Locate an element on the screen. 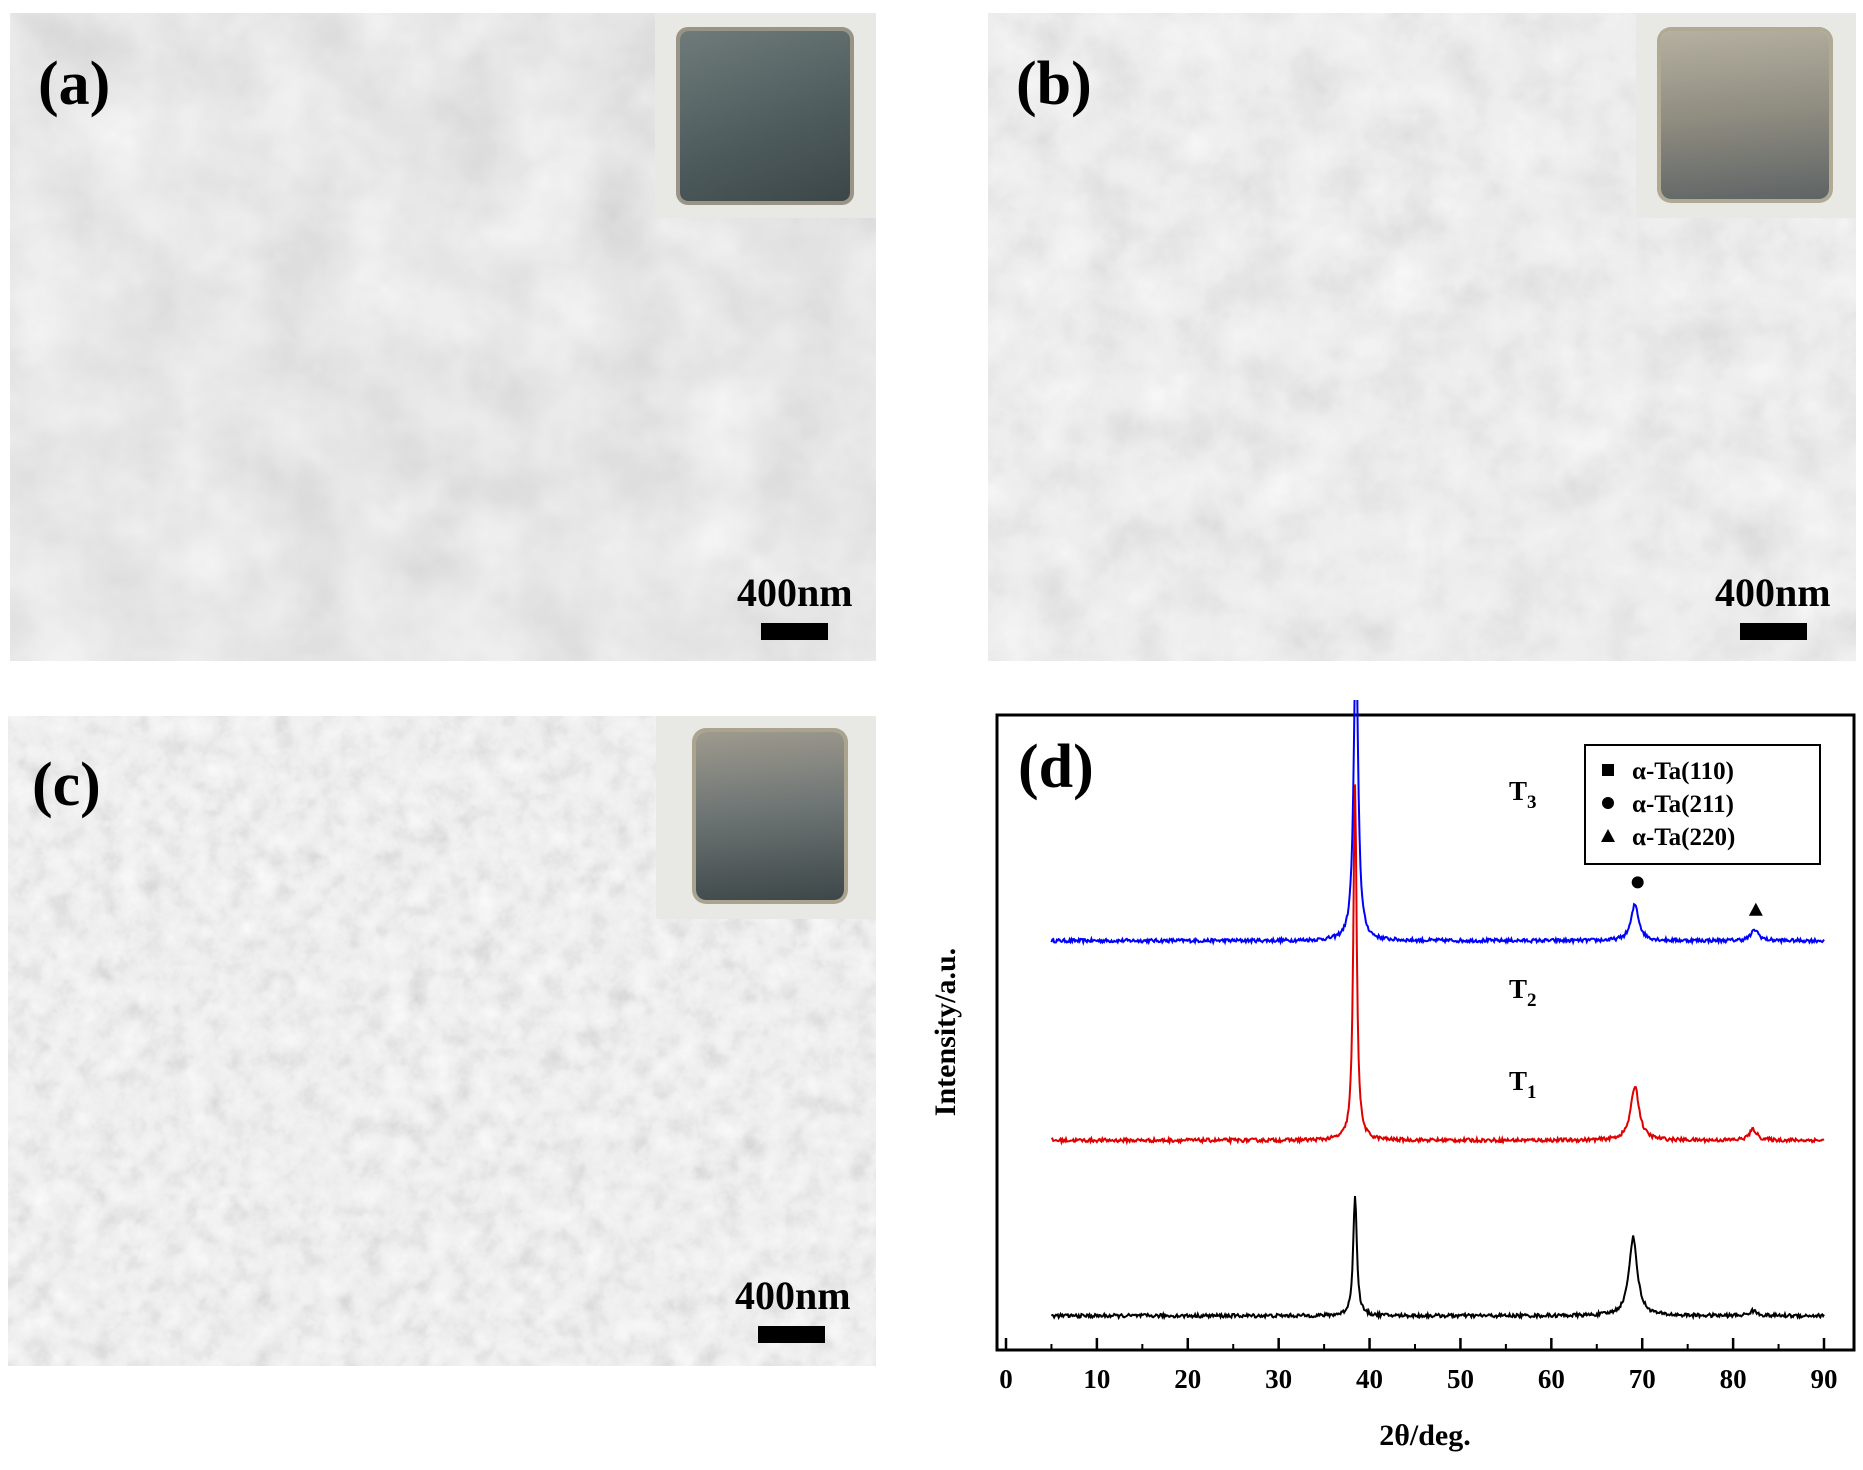 This screenshot has height=1470, width=1863. series-line-T1 is located at coordinates (1437, 1258).